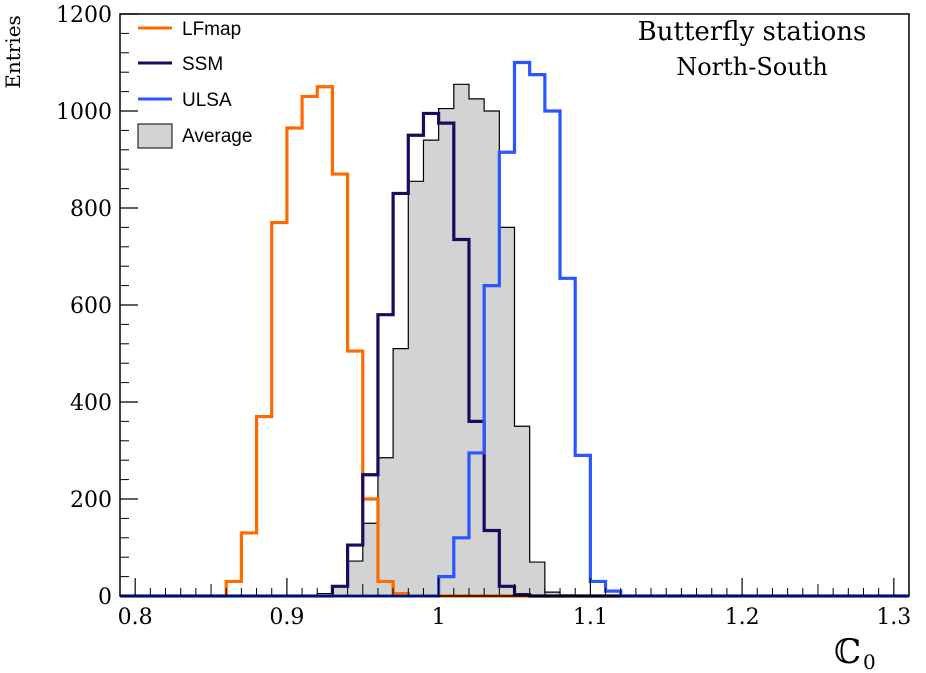  I want to click on x-tick-label: 1, so click(439, 617).